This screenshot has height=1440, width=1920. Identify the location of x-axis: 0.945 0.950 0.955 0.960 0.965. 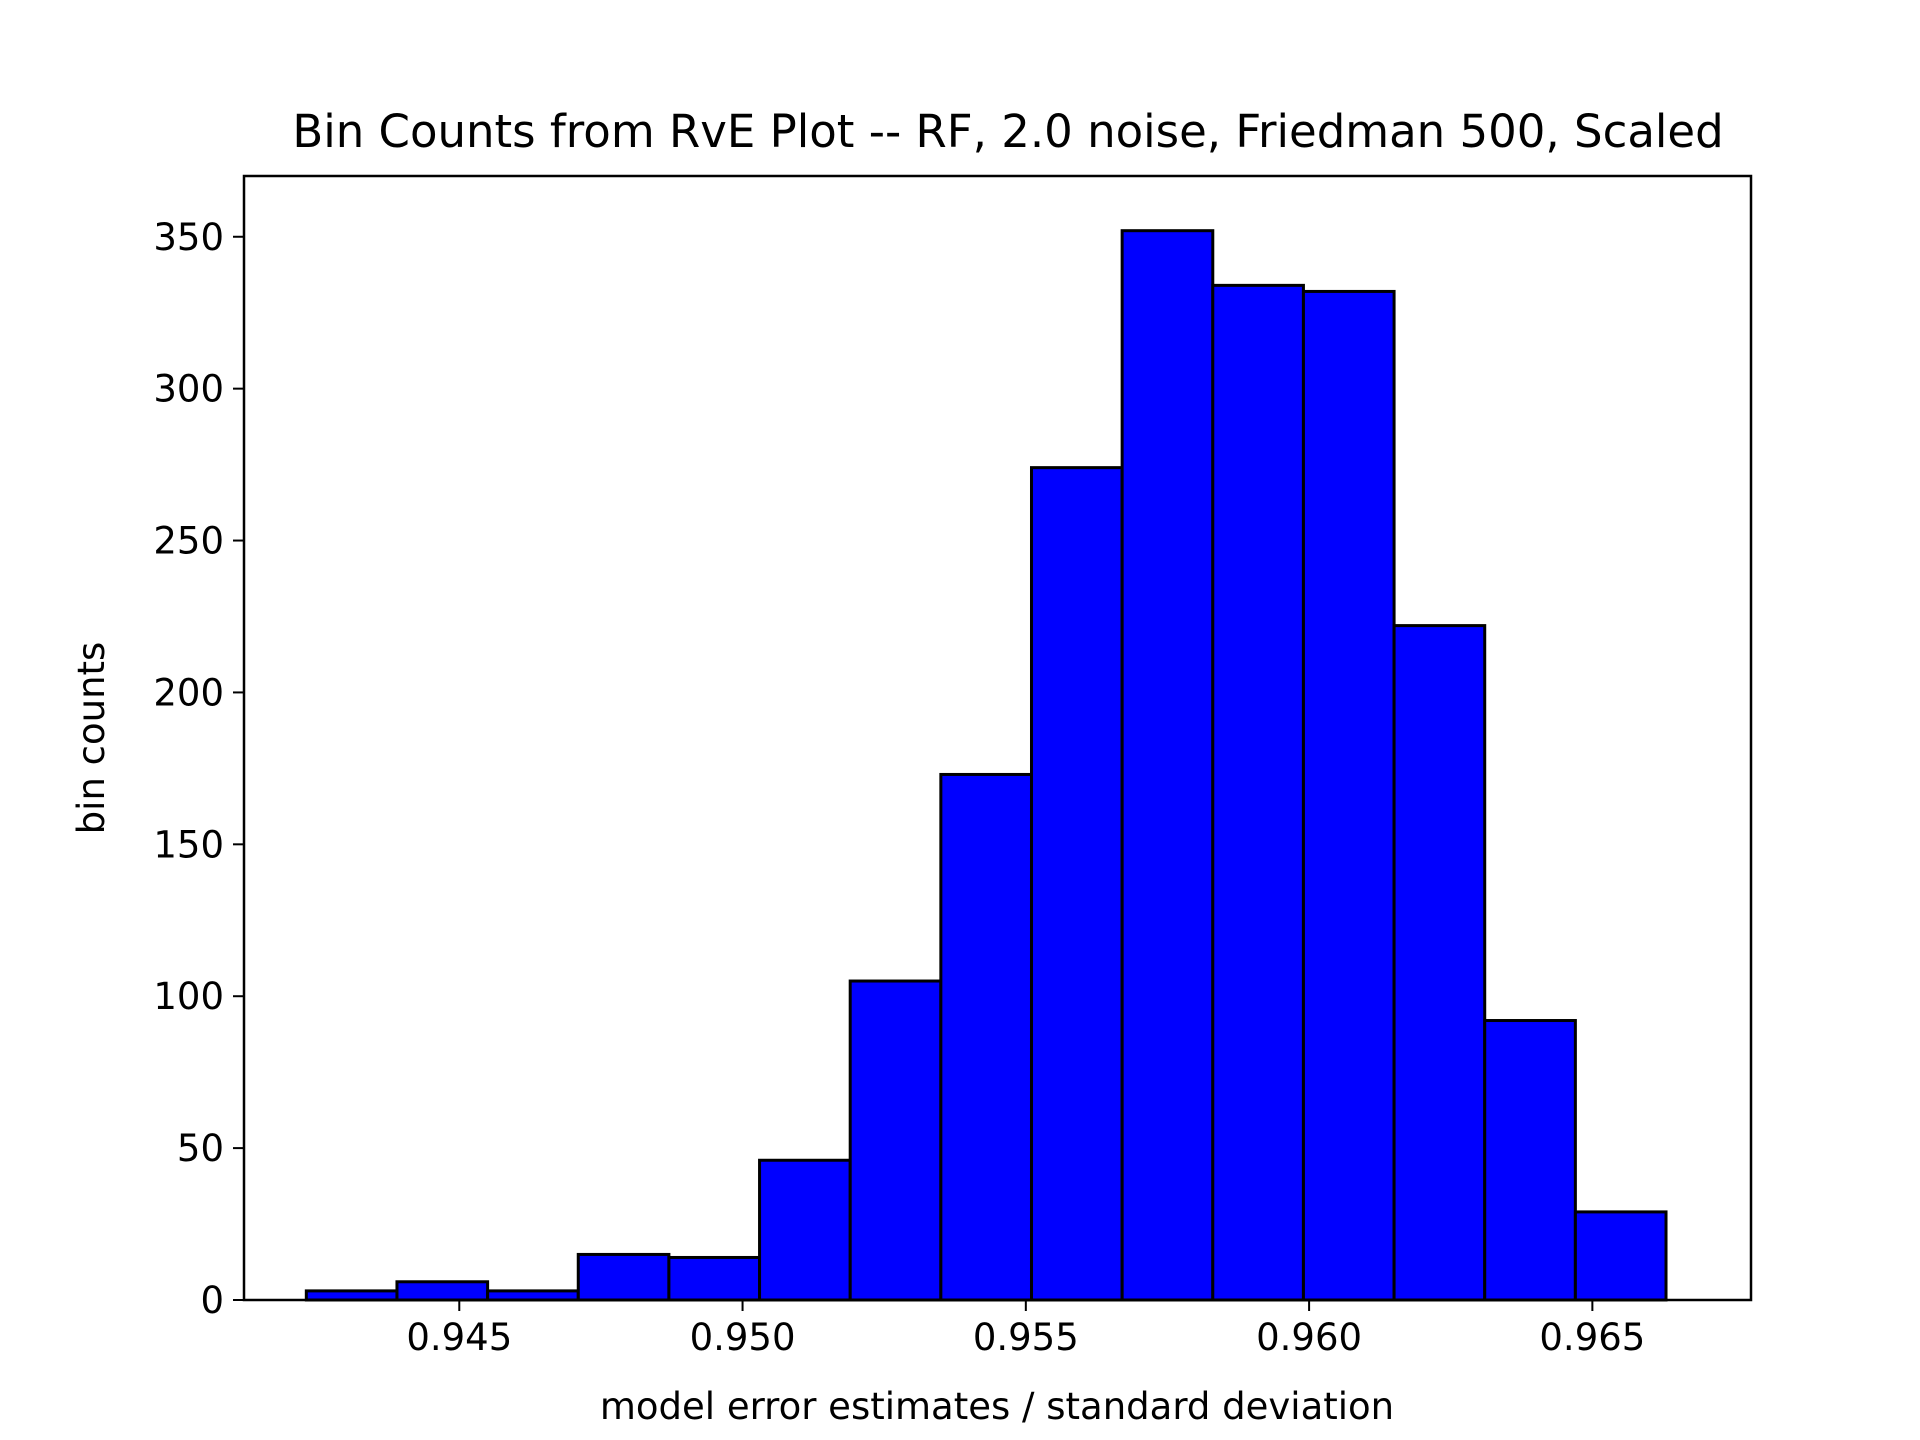
(1025, 1329).